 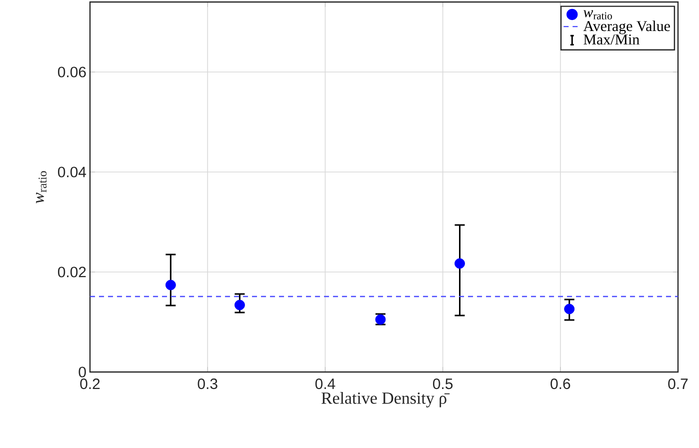 What do you see at coordinates (90, 384) in the screenshot?
I see `x-tick-label: 0.2` at bounding box center [90, 384].